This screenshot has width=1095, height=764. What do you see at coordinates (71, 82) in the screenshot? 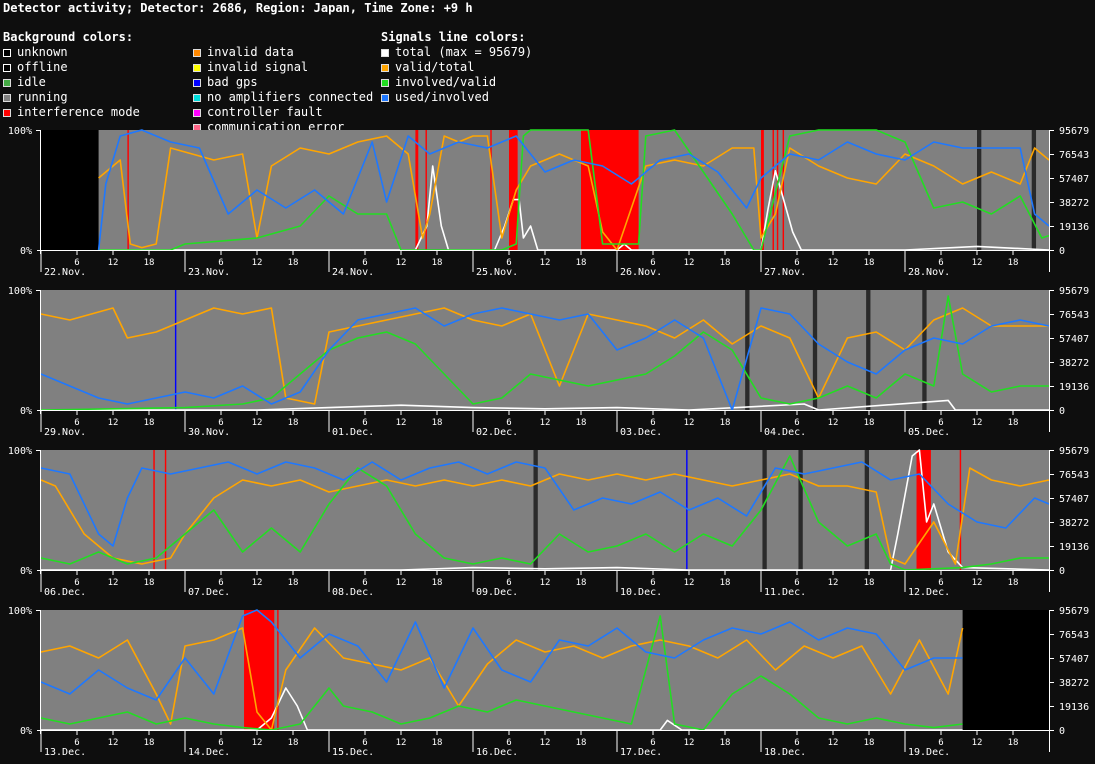
I see `background-legend-item: idle` at bounding box center [71, 82].